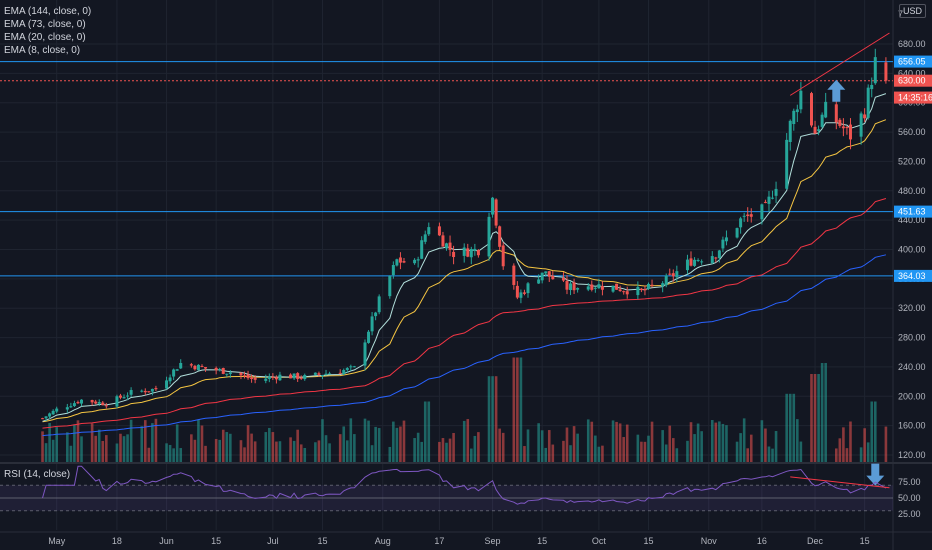  I want to click on time-tick-label: May, so click(57, 541).